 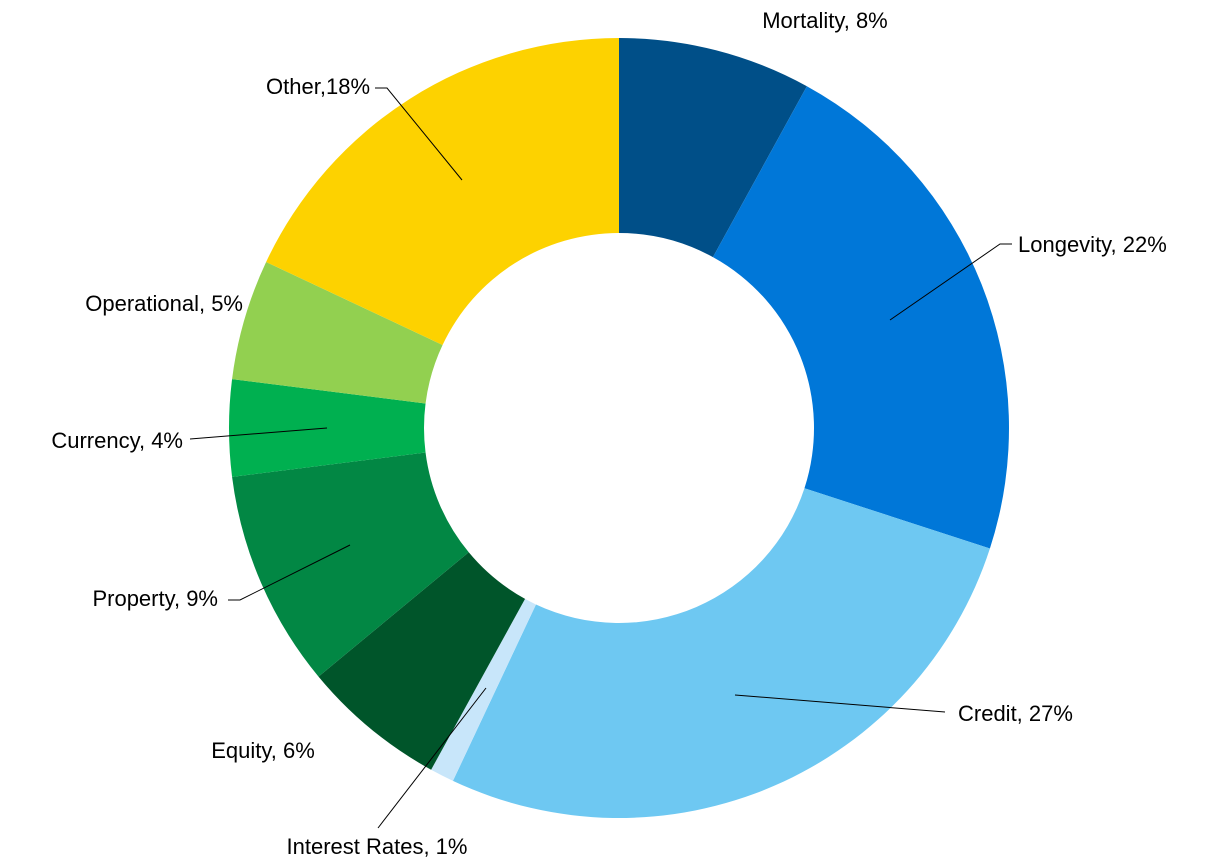 I want to click on slice-label: Operational, 5%, so click(x=164, y=303).